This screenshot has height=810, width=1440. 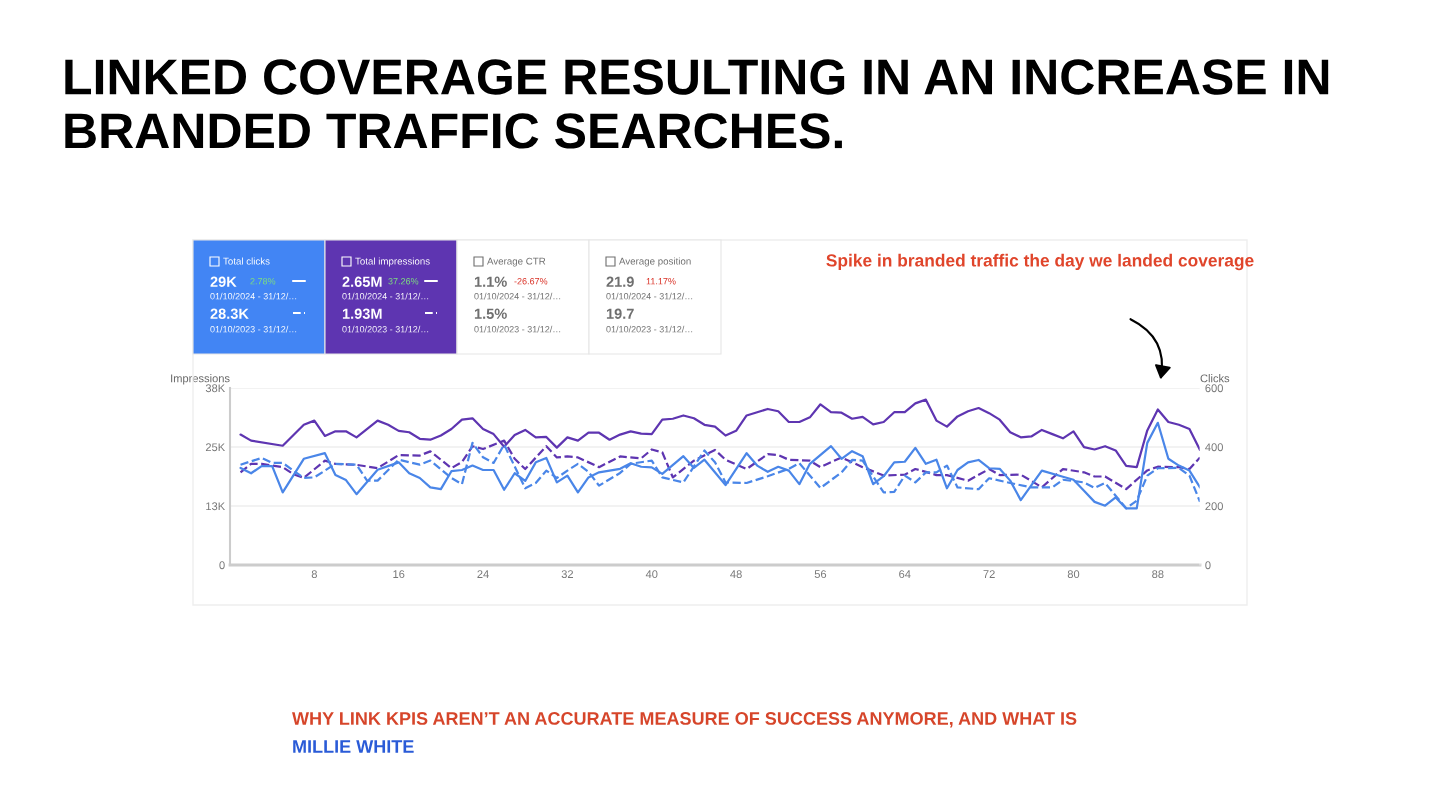 What do you see at coordinates (1158, 574) in the screenshot?
I see `x-tick-label: 88` at bounding box center [1158, 574].